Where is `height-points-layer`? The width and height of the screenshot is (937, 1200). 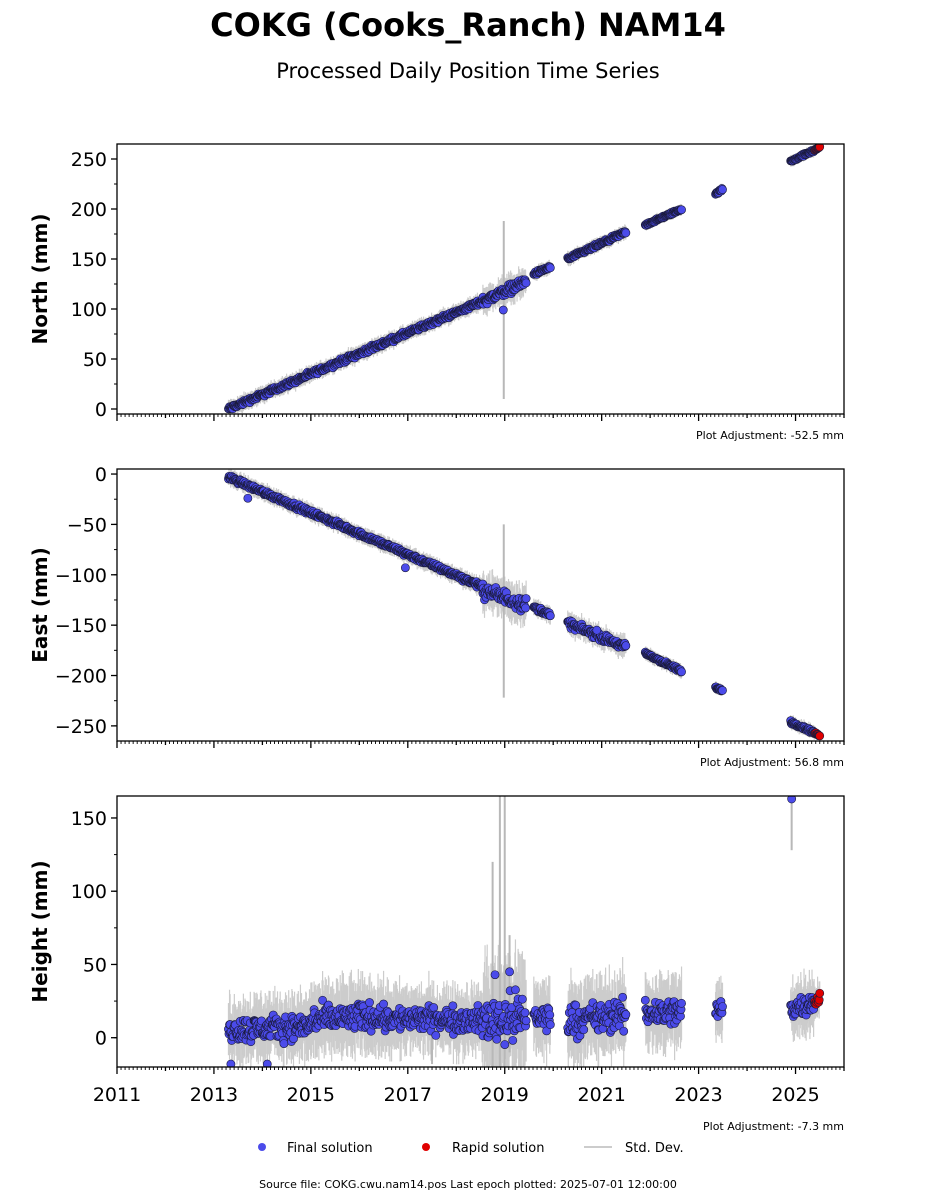
height-points-layer is located at coordinates (524, 931).